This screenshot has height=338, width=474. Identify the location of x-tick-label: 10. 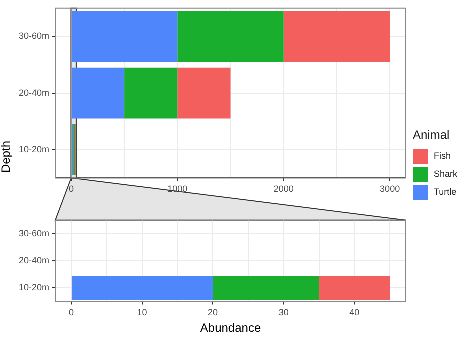
(142, 313).